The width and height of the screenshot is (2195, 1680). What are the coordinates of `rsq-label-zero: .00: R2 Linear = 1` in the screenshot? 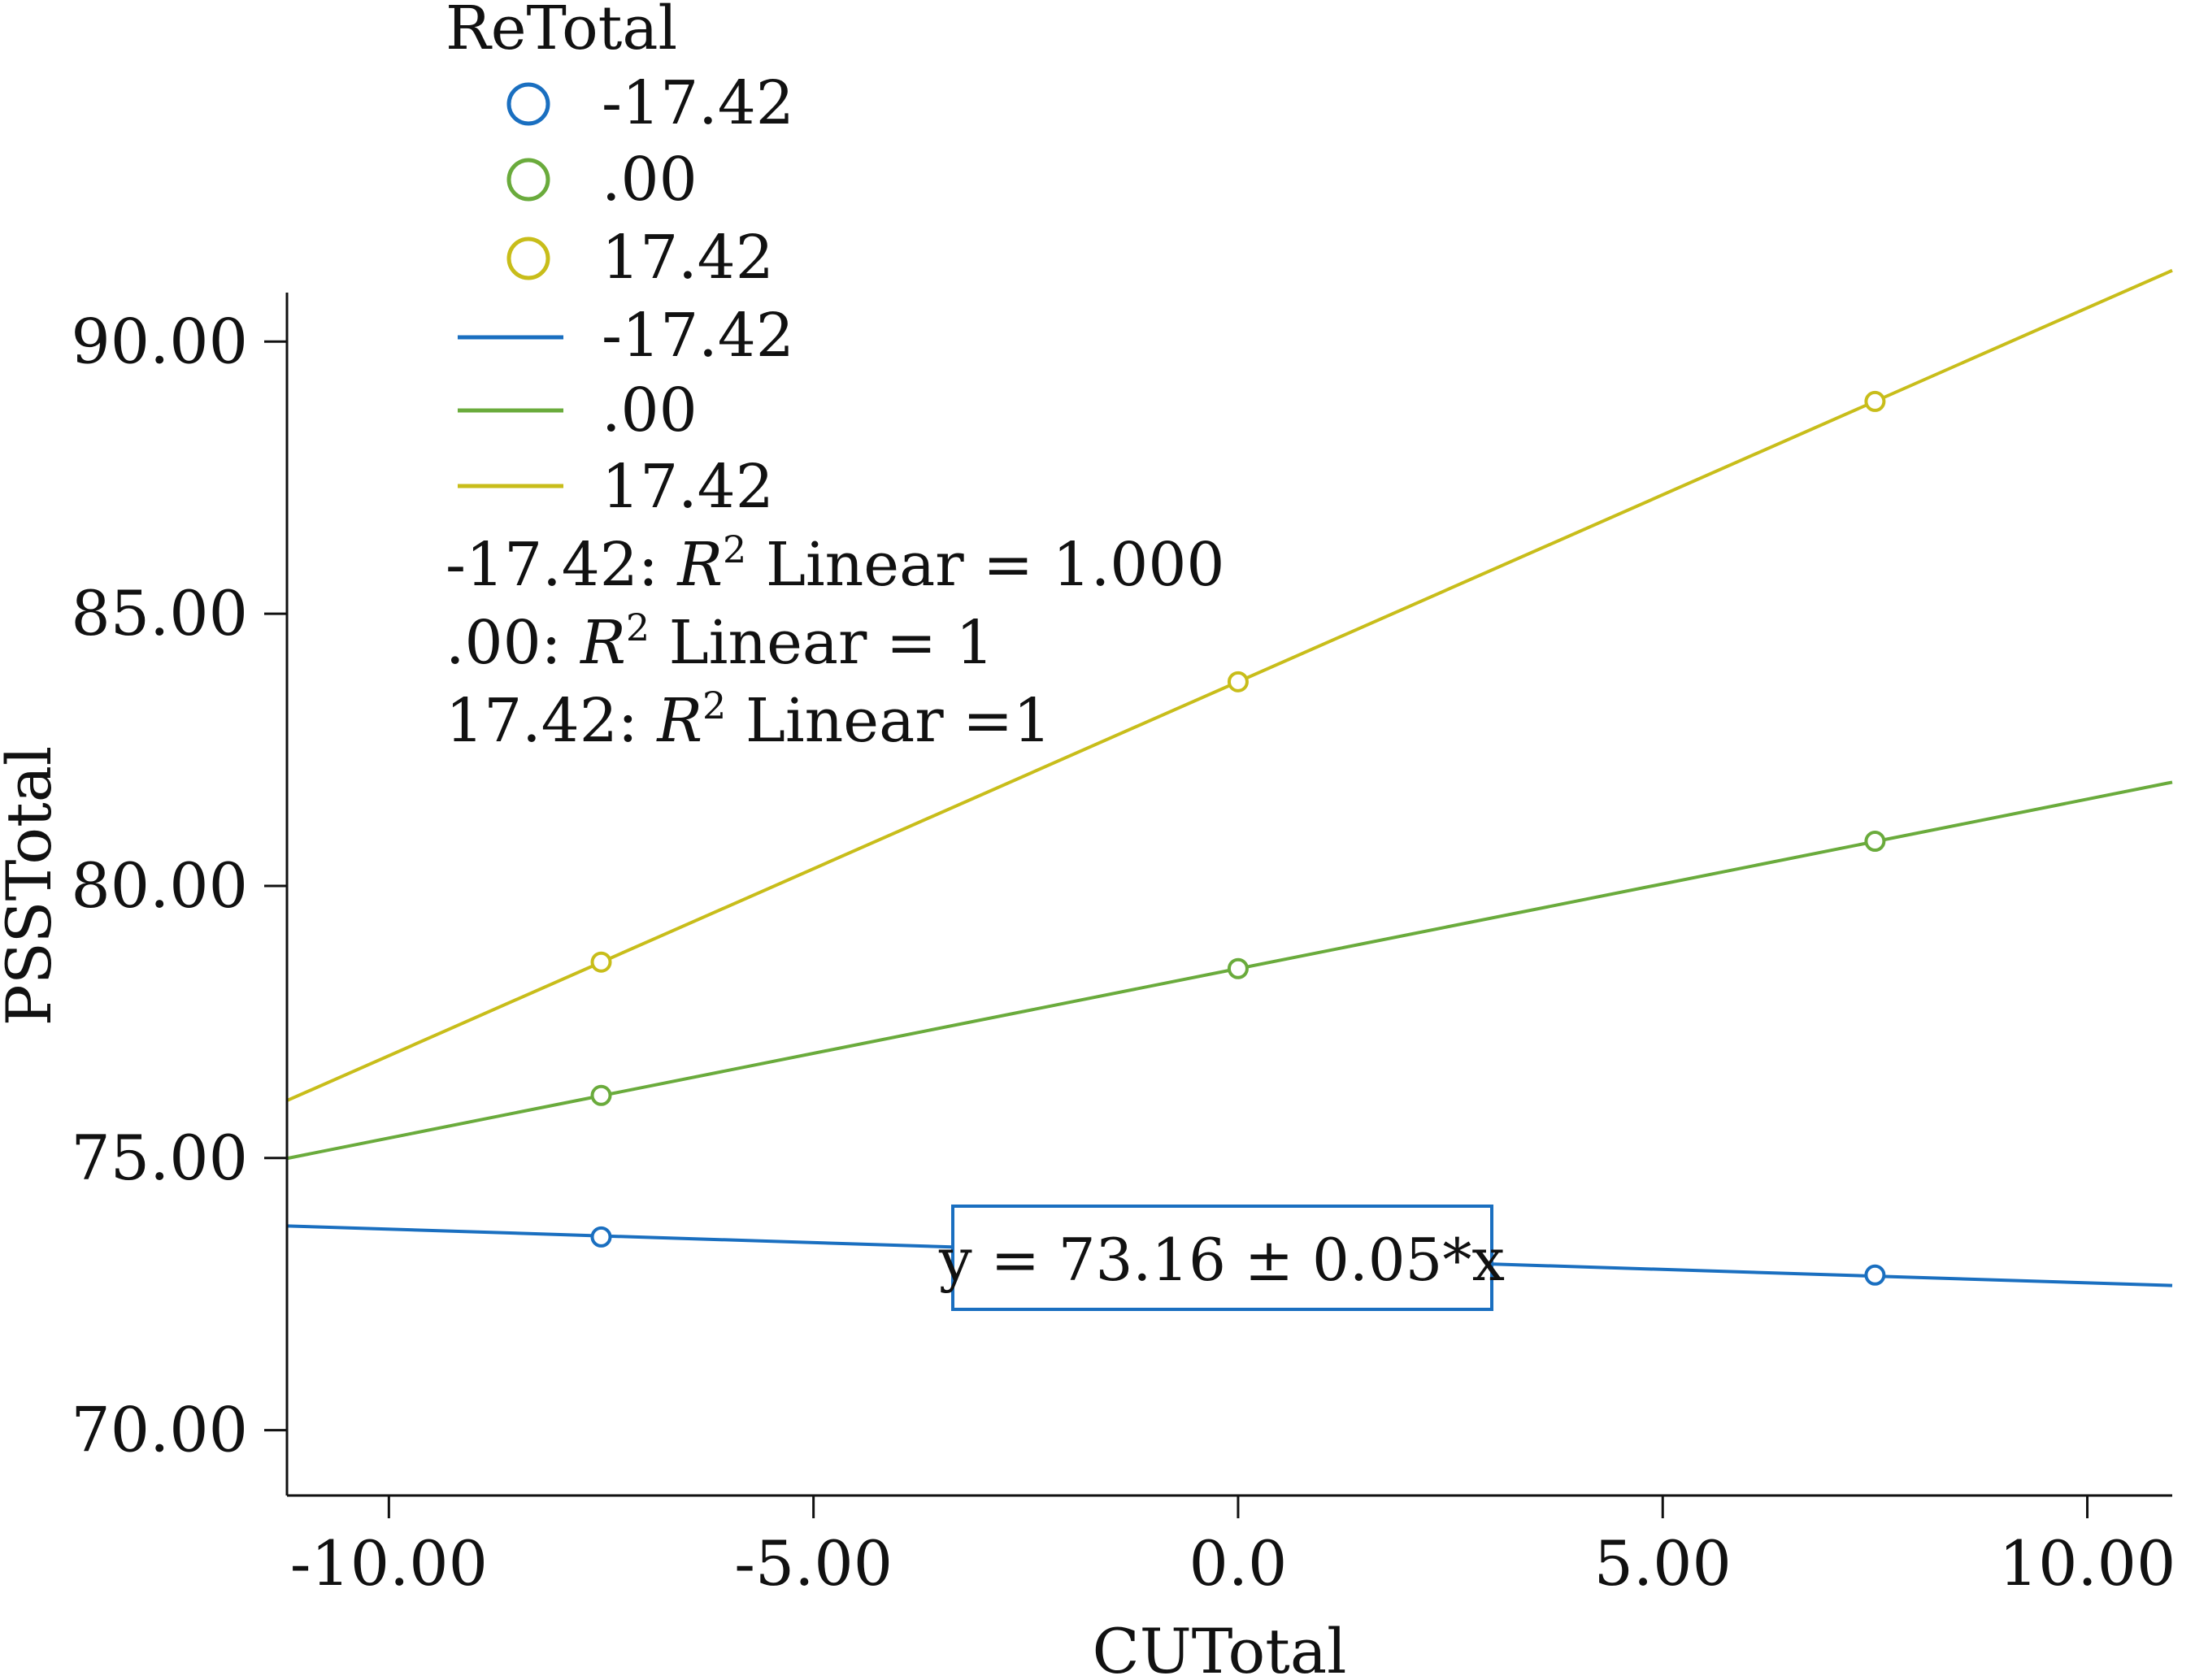 It's located at (720, 642).